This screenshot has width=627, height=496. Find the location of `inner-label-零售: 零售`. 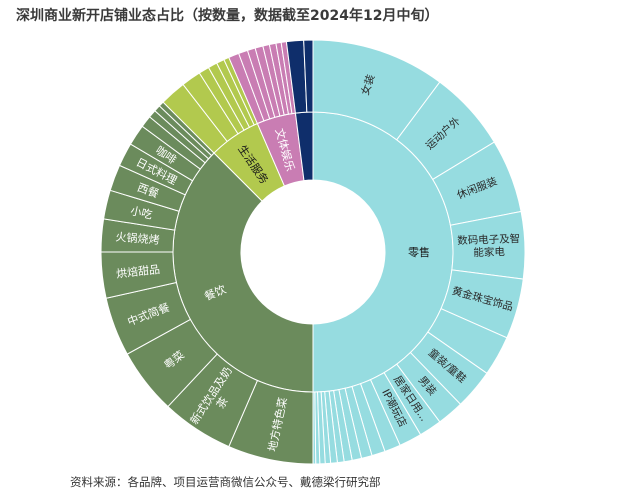

inner-label-零售: 零售 is located at coordinates (419, 252).